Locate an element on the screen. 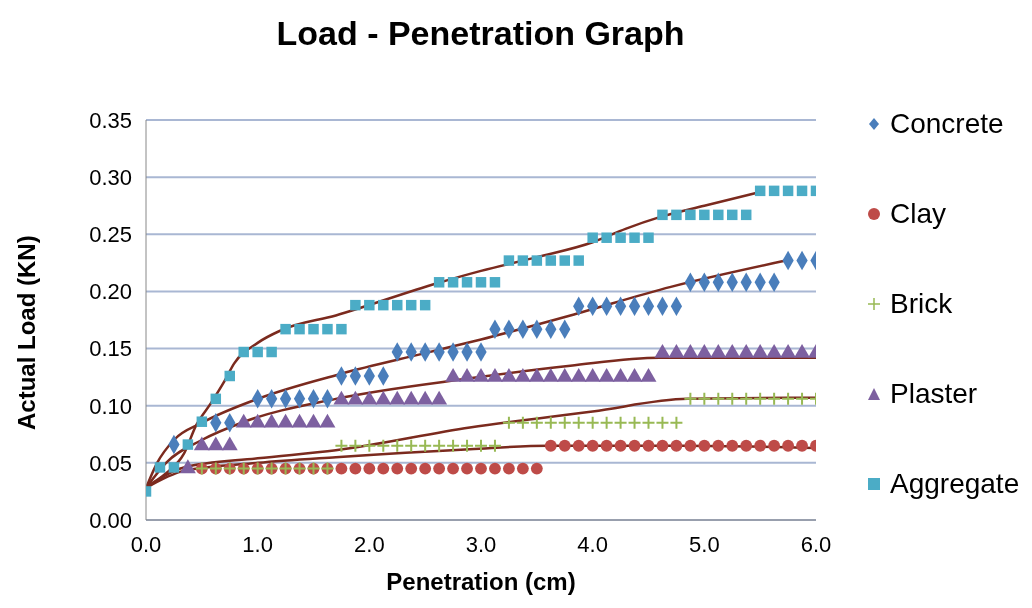 The image size is (1032, 608). y-tick-label: 0.15 is located at coordinates (110, 349).